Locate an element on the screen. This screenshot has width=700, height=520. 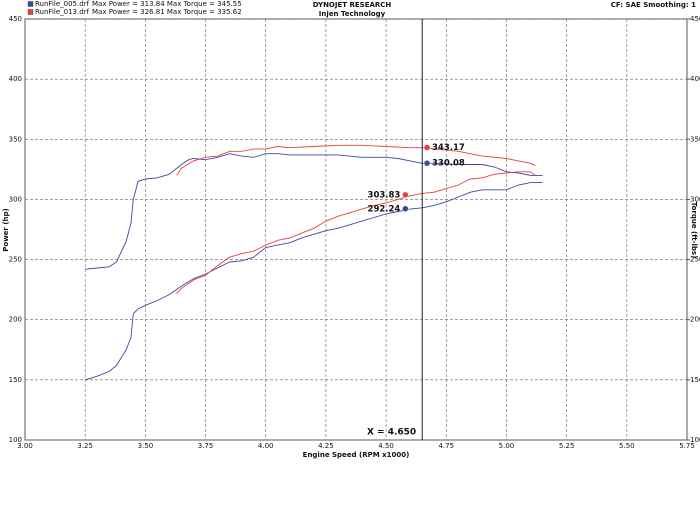
legend-entry: RunFile_013.drf is located at coordinates (62, 12).